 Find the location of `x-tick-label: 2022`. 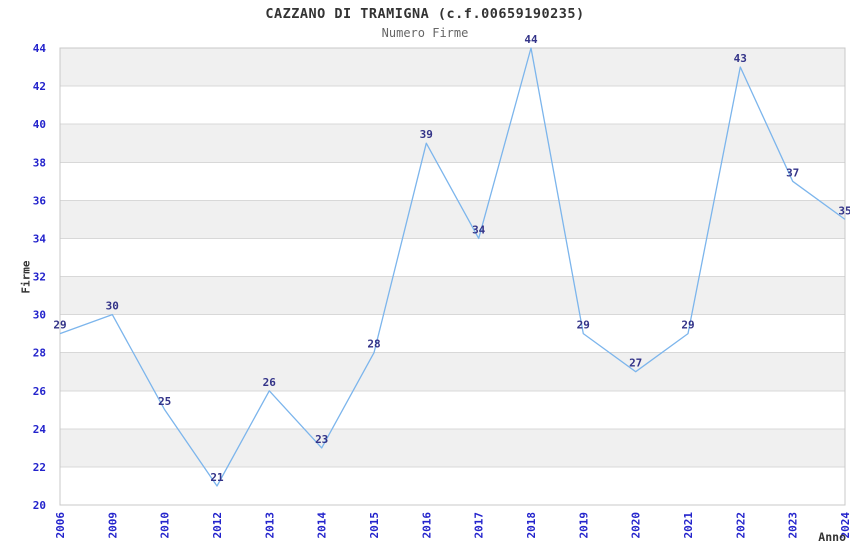

x-tick-label: 2022 is located at coordinates (740, 525).